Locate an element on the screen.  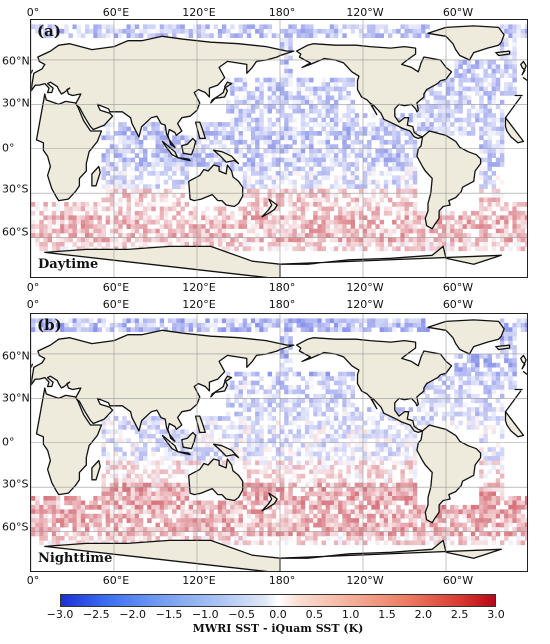
colorbar-tick-label: 0.5 is located at coordinates (314, 614).